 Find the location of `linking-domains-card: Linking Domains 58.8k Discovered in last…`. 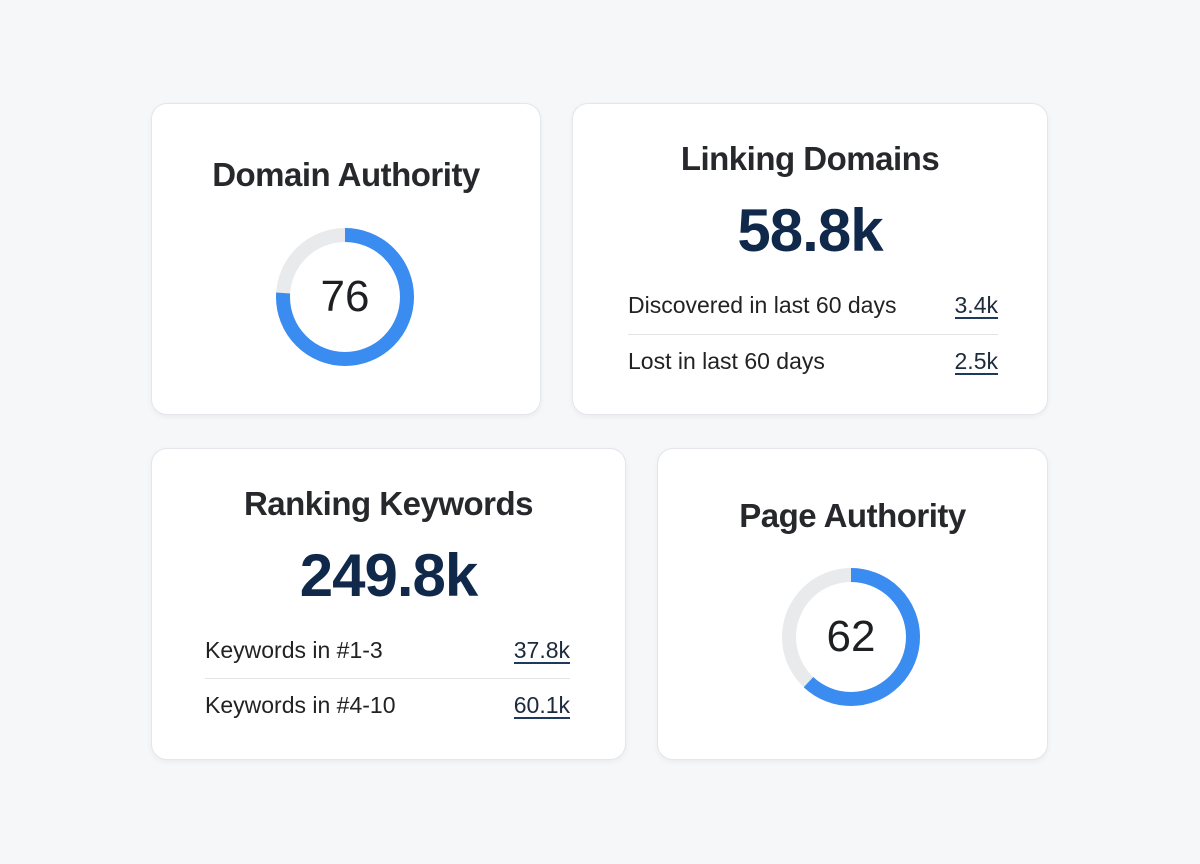

linking-domains-card: Linking Domains 58.8k Discovered in last… is located at coordinates (810, 259).